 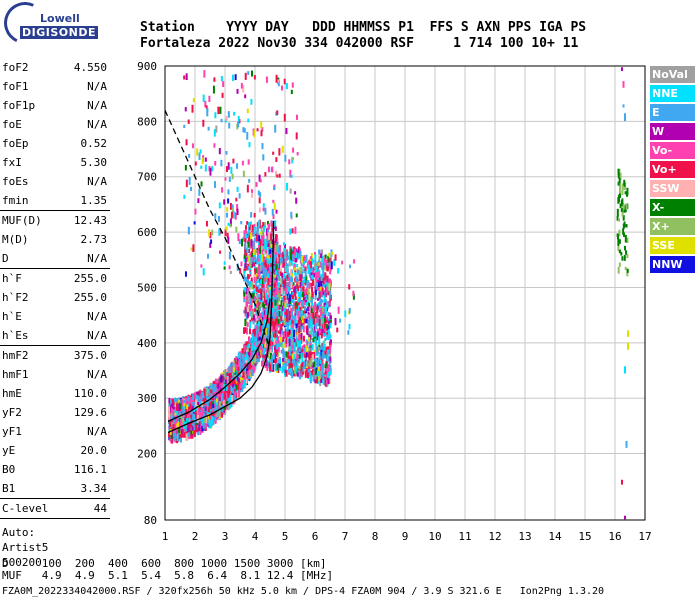 I want to click on param-row: M(D) 2.73, so click(x=55, y=239).